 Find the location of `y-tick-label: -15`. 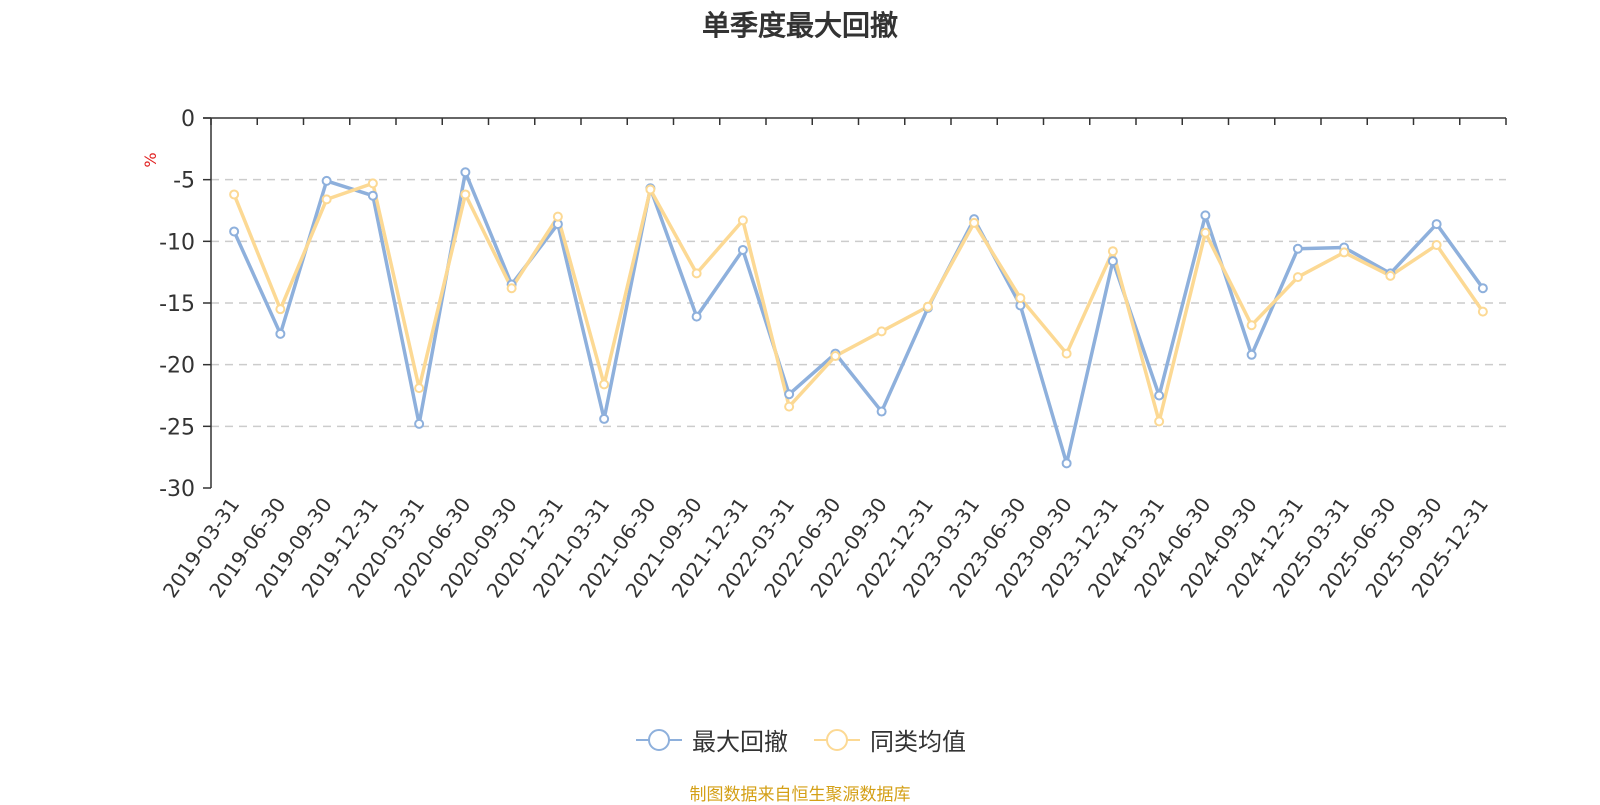

y-tick-label: -15 is located at coordinates (177, 304).